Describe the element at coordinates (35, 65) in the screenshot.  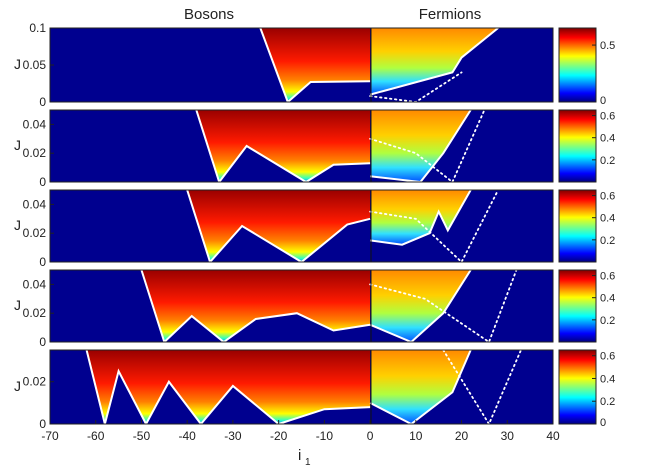
I see `y-tick-label: 0.05` at that location.